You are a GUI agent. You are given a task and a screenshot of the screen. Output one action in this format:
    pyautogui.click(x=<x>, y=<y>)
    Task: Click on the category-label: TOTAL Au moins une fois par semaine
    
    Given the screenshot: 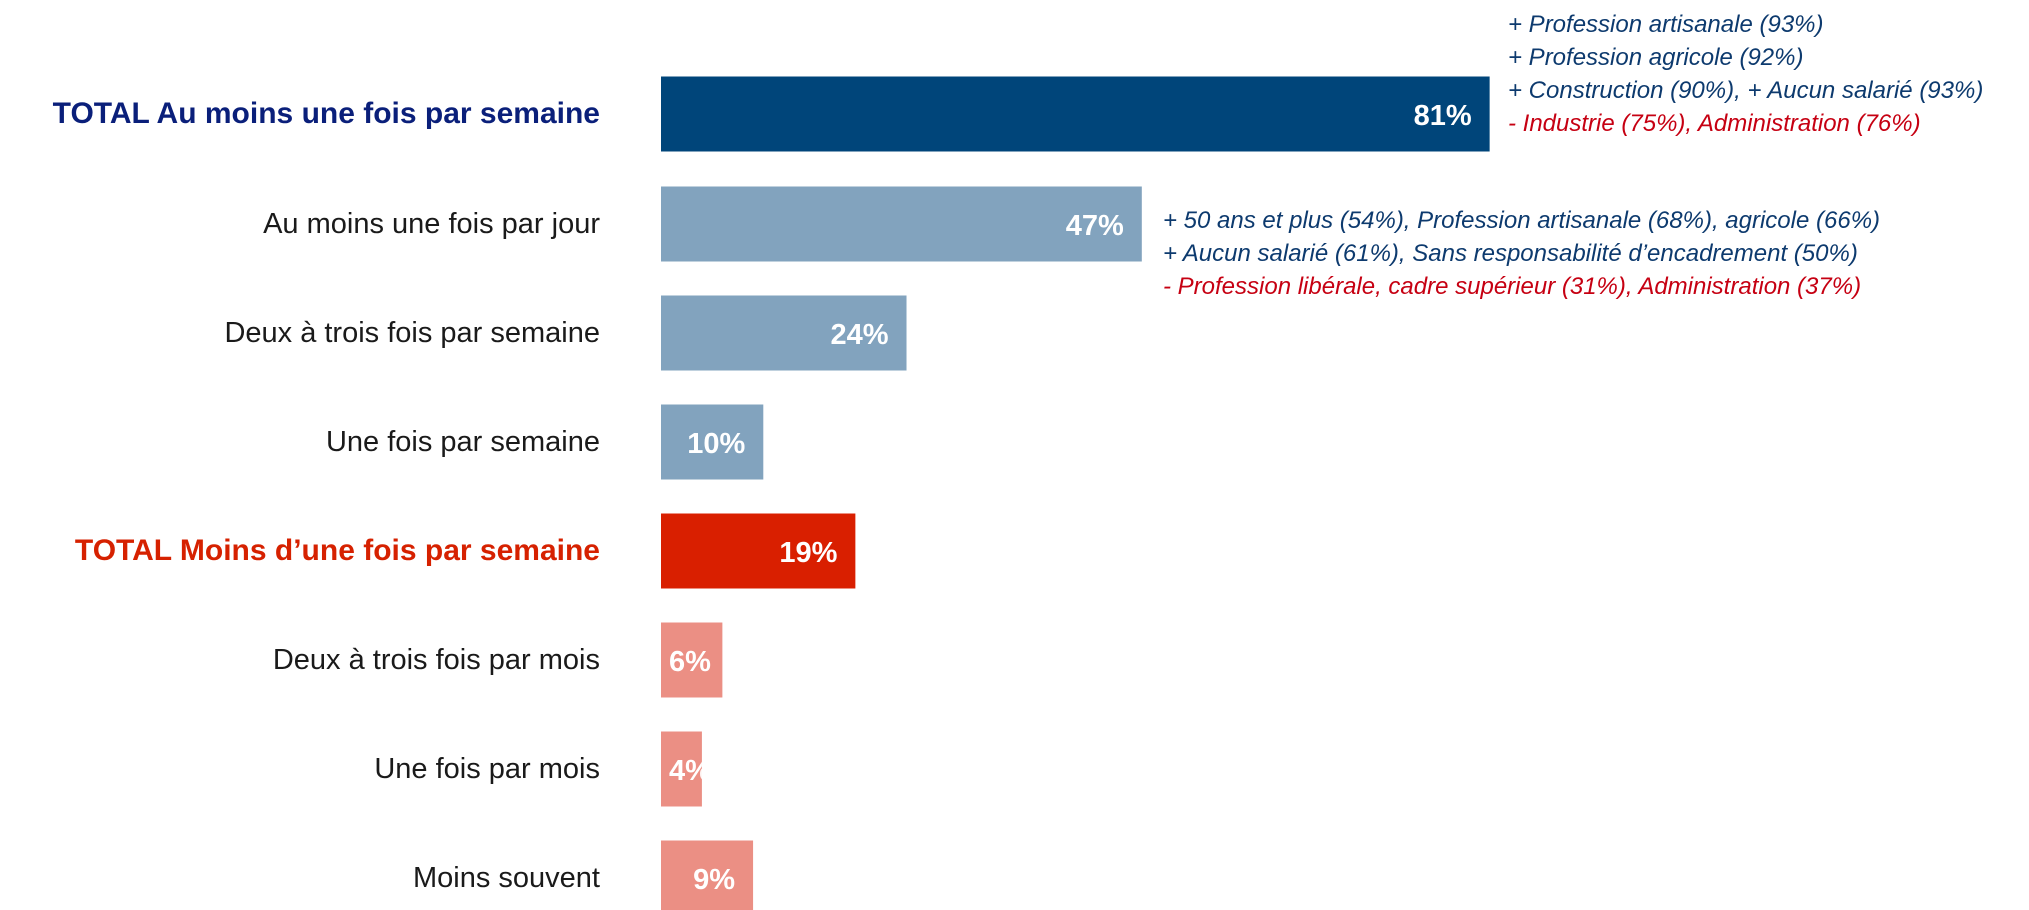 What is the action you would take?
    pyautogui.click(x=326, y=113)
    